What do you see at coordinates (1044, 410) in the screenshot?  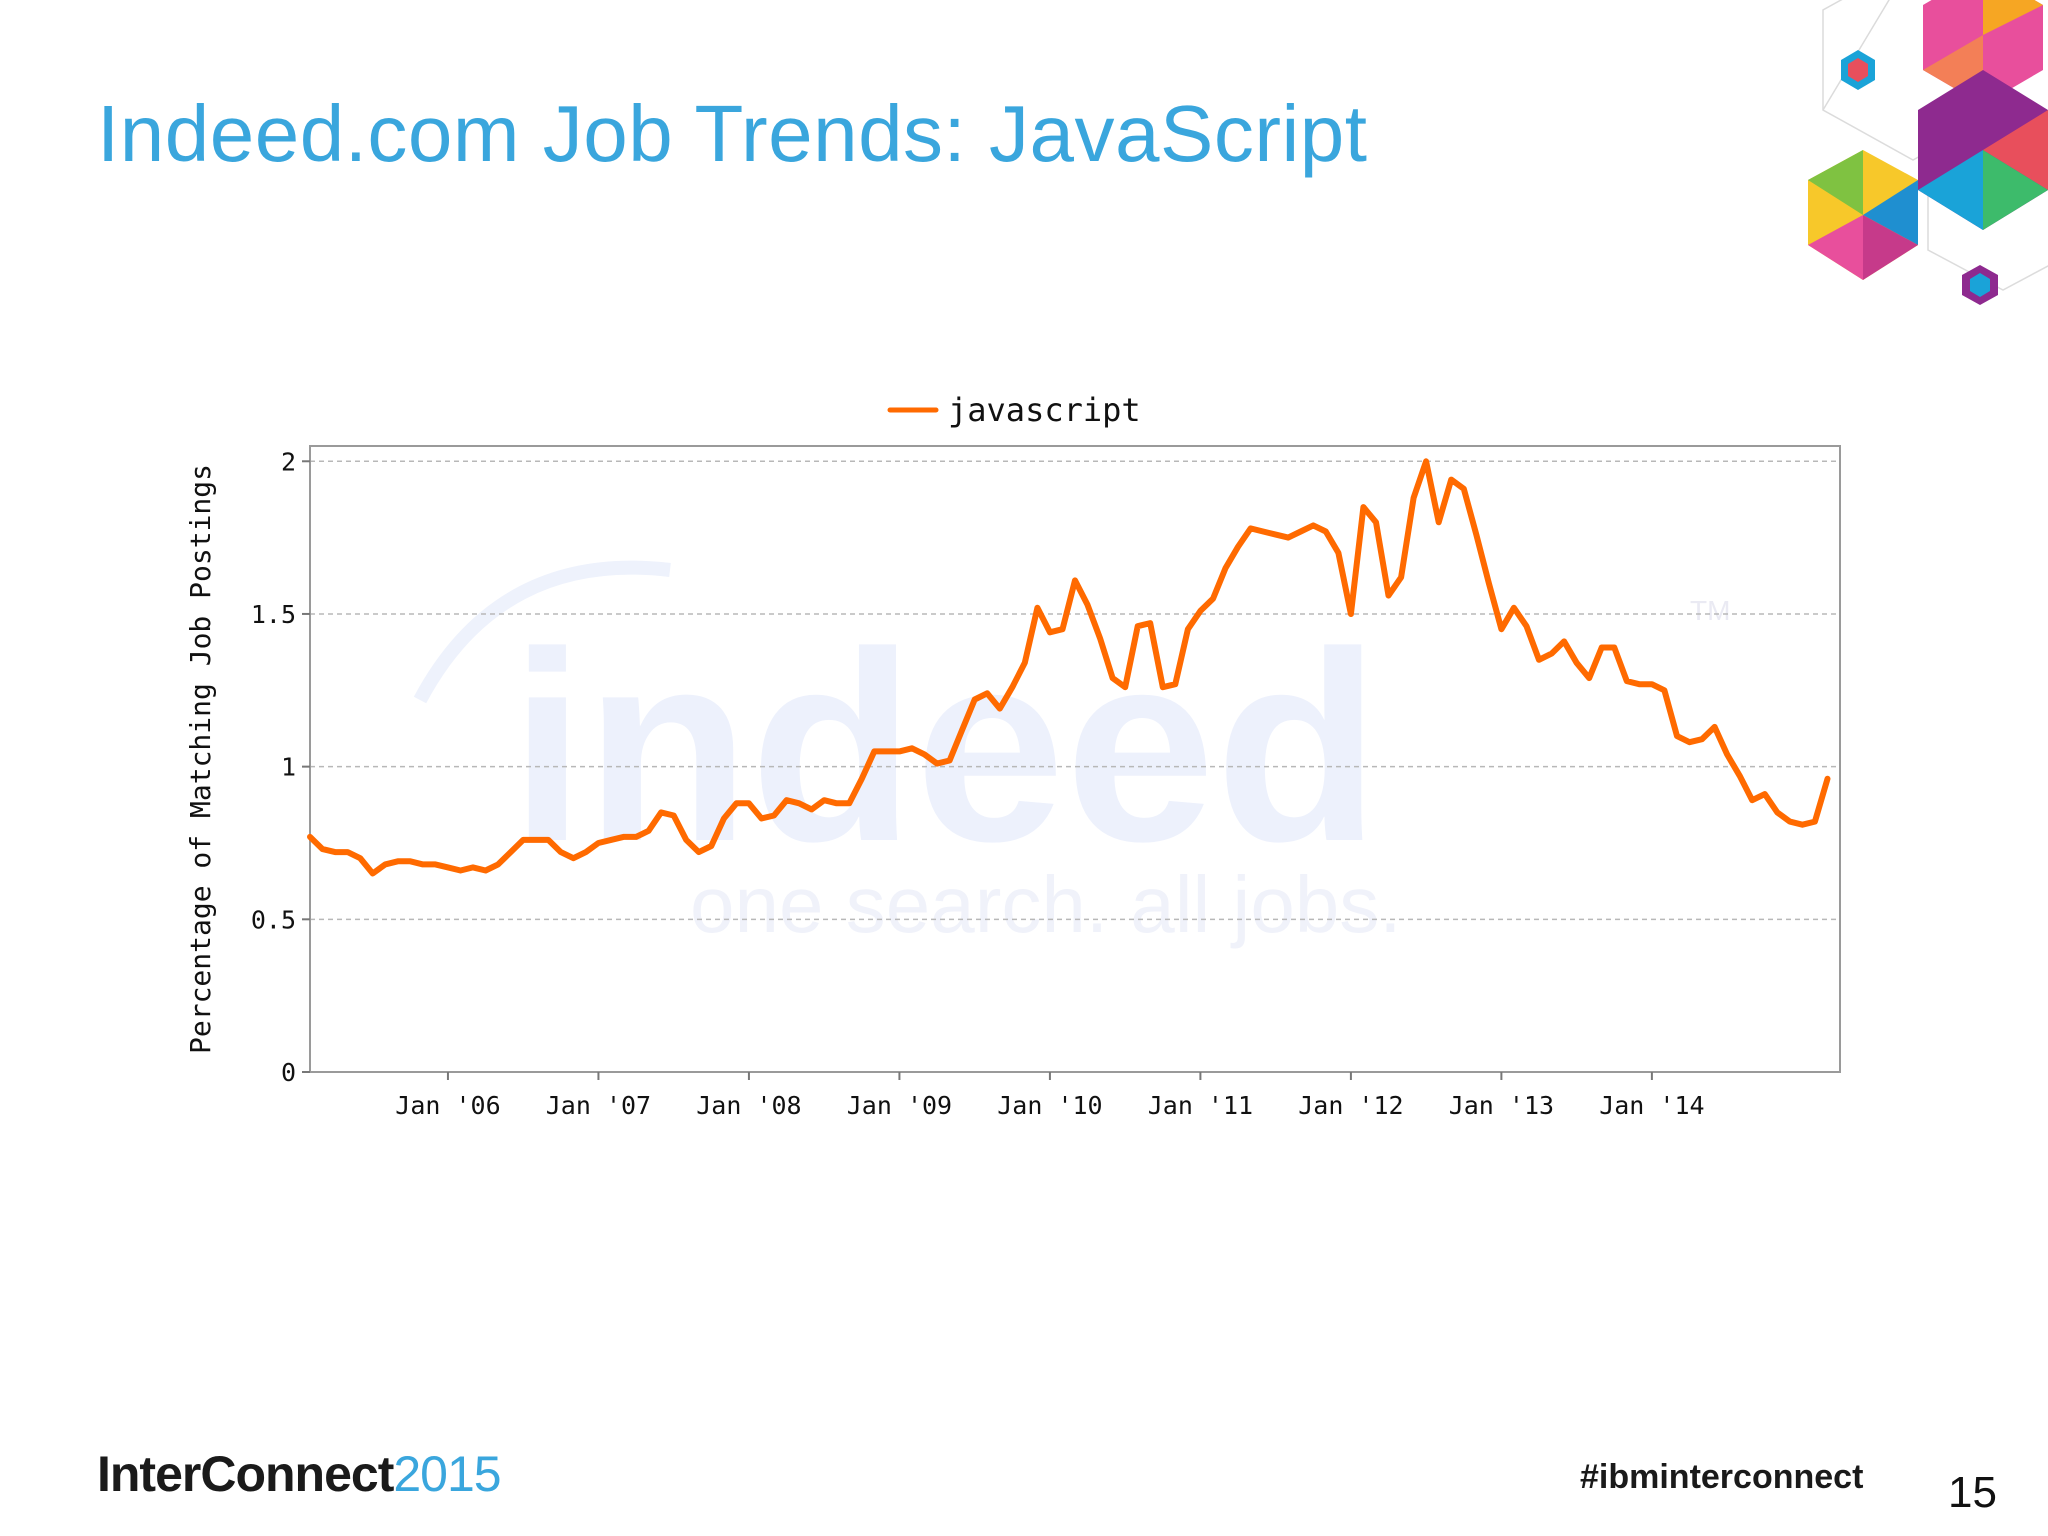 I see `legend-label-javascript: javascript` at bounding box center [1044, 410].